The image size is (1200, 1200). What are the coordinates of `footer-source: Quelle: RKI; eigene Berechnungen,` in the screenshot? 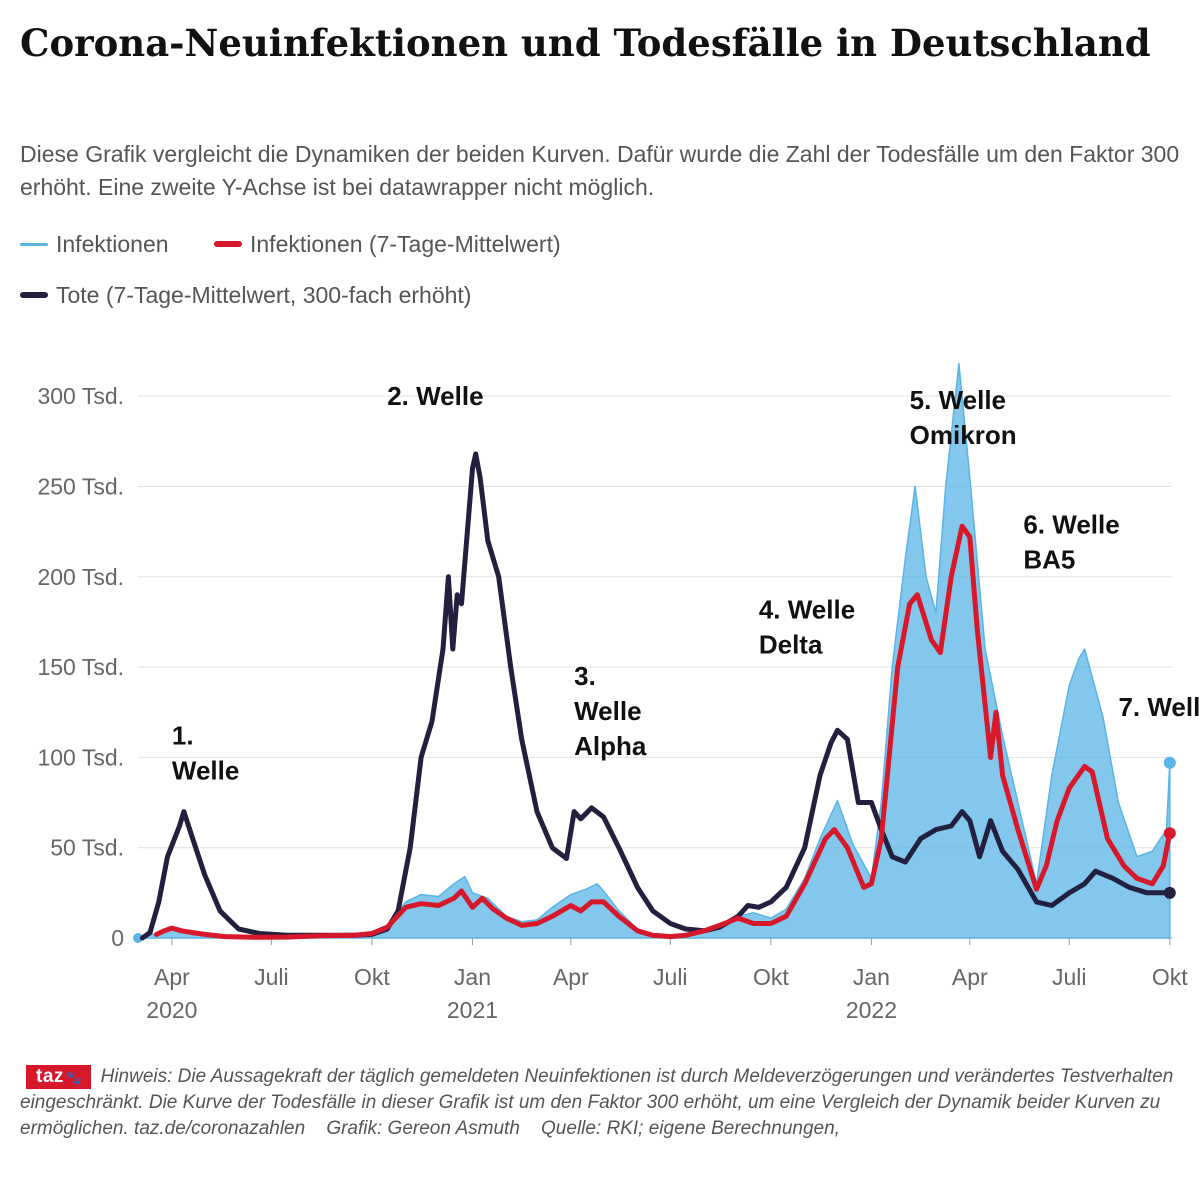 It's located at (690, 1128).